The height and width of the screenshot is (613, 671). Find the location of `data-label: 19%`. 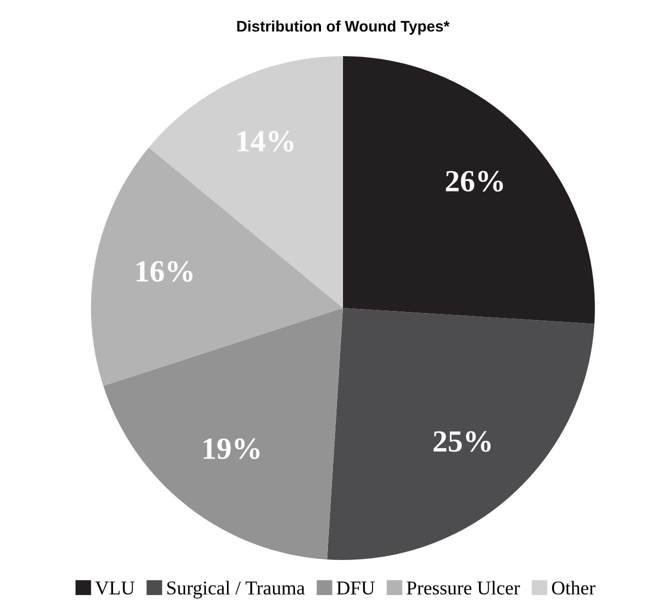

data-label: 19% is located at coordinates (232, 449).